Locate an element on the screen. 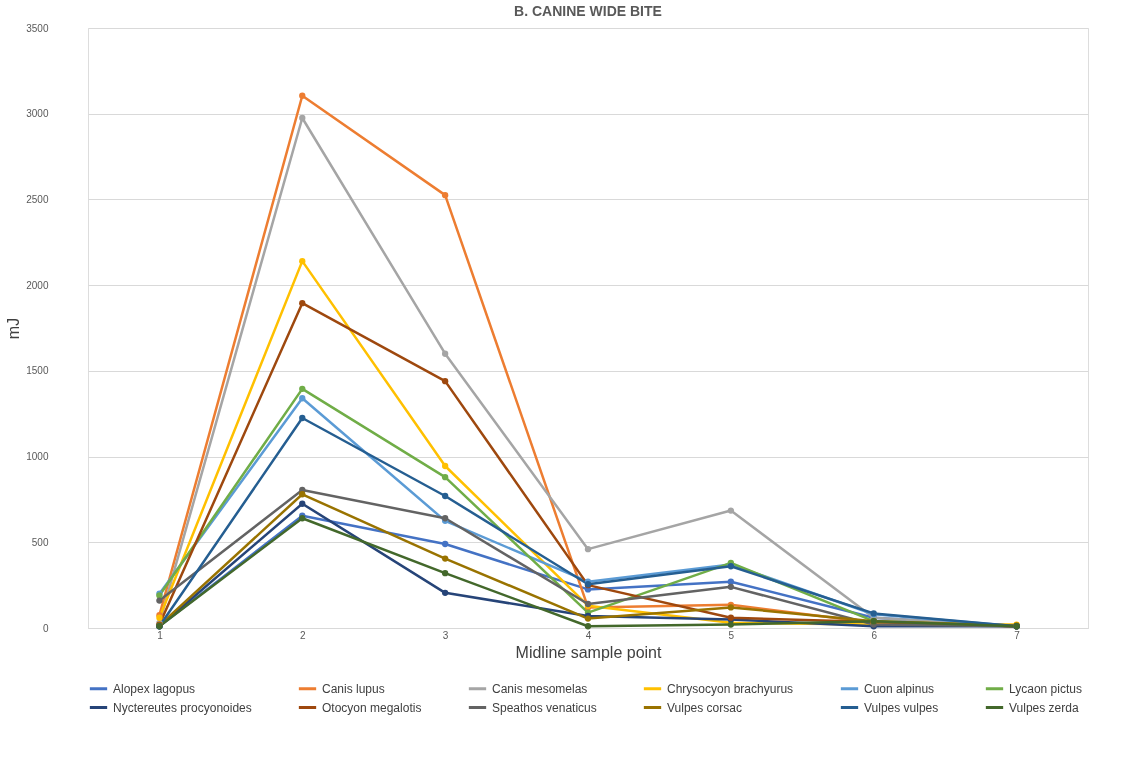 This screenshot has width=1140, height=778. legend-label: Otocyon megalotis is located at coordinates (372, 707).